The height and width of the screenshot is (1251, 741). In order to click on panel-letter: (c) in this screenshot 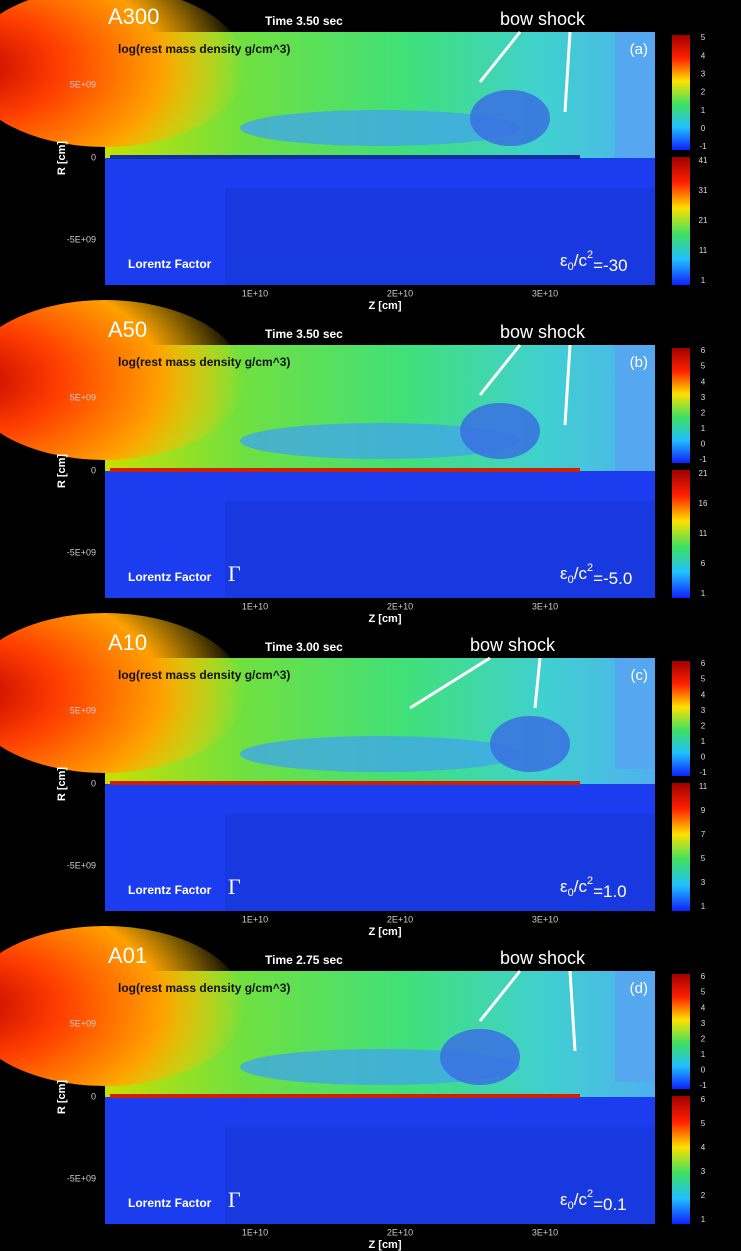, I will do `click(640, 675)`.